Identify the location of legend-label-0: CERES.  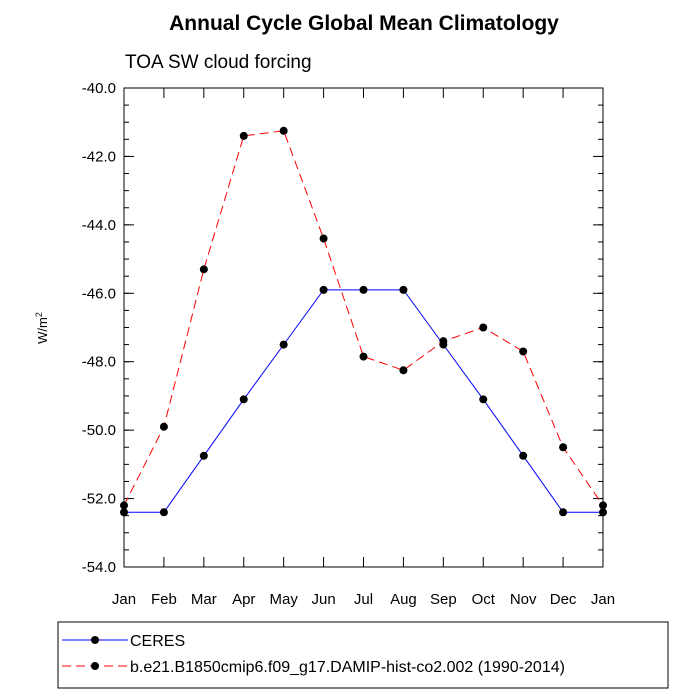
(157, 641).